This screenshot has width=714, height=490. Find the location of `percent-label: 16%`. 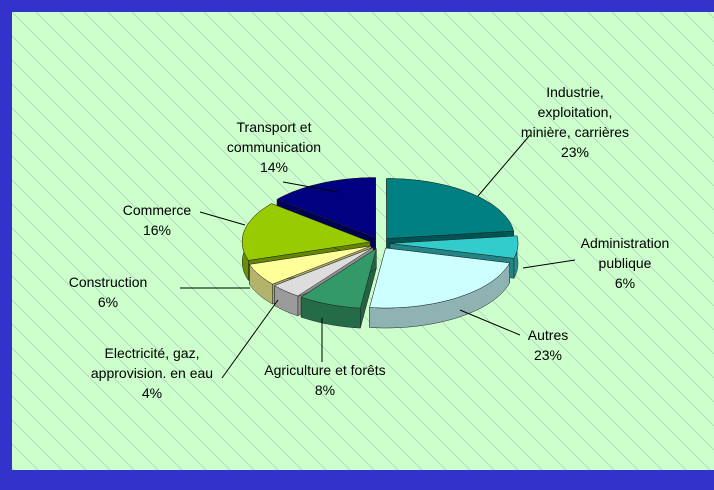

percent-label: 16% is located at coordinates (157, 230).